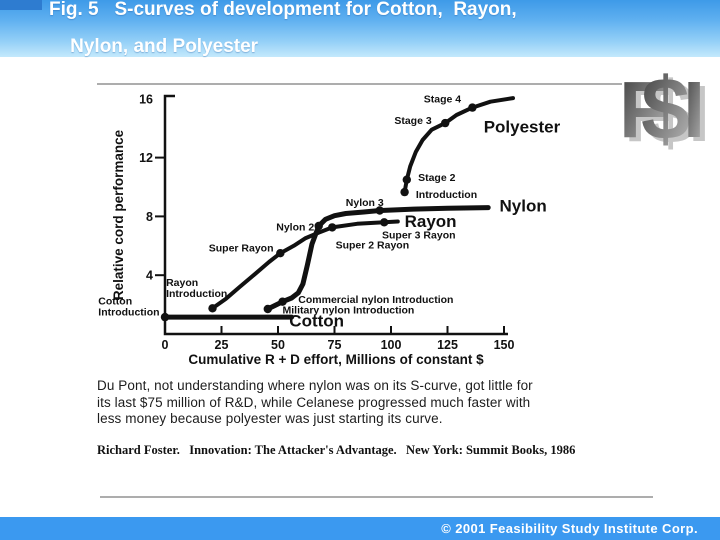 This screenshot has width=720, height=540. Describe the element at coordinates (699, 109) in the screenshot. I see `logo-shadow-letter-i: I` at that location.